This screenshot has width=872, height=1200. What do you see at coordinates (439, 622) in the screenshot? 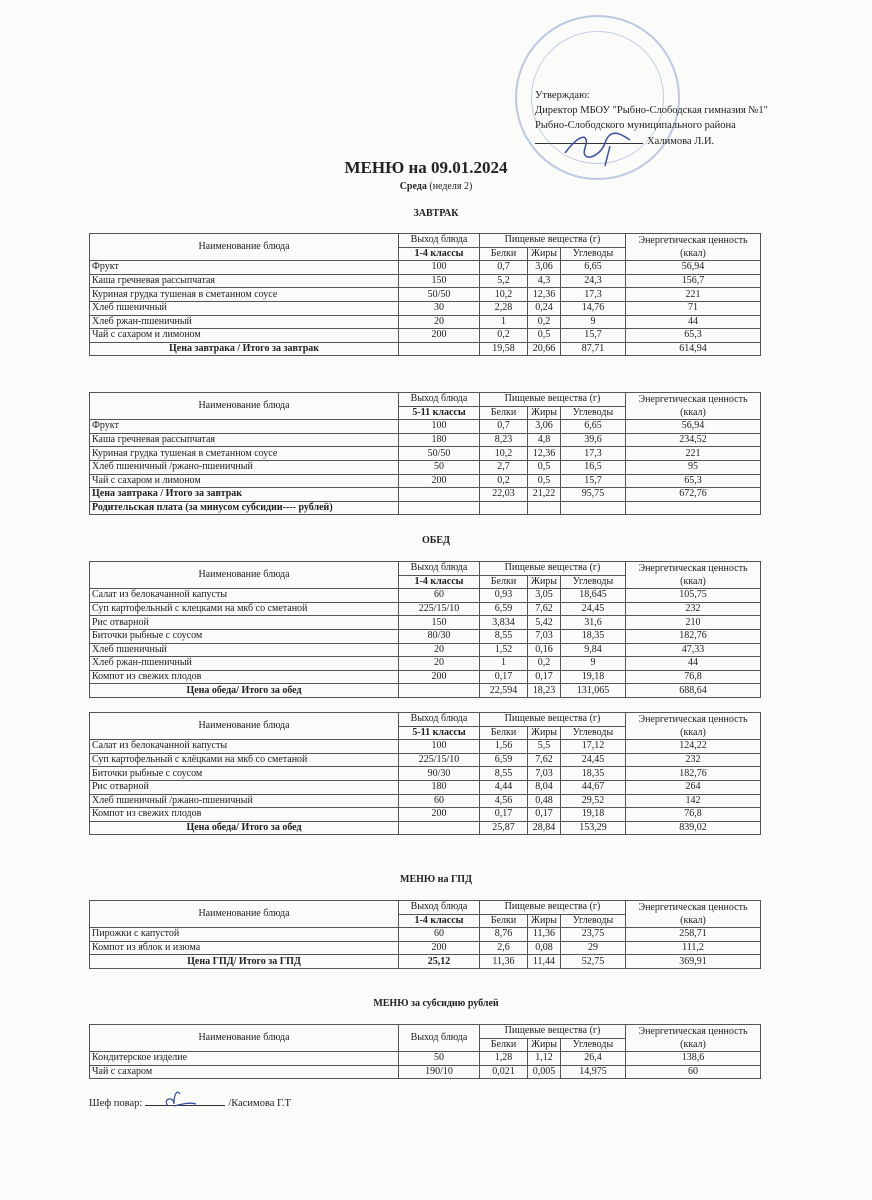
I see `cell-yield: 150` at bounding box center [439, 622].